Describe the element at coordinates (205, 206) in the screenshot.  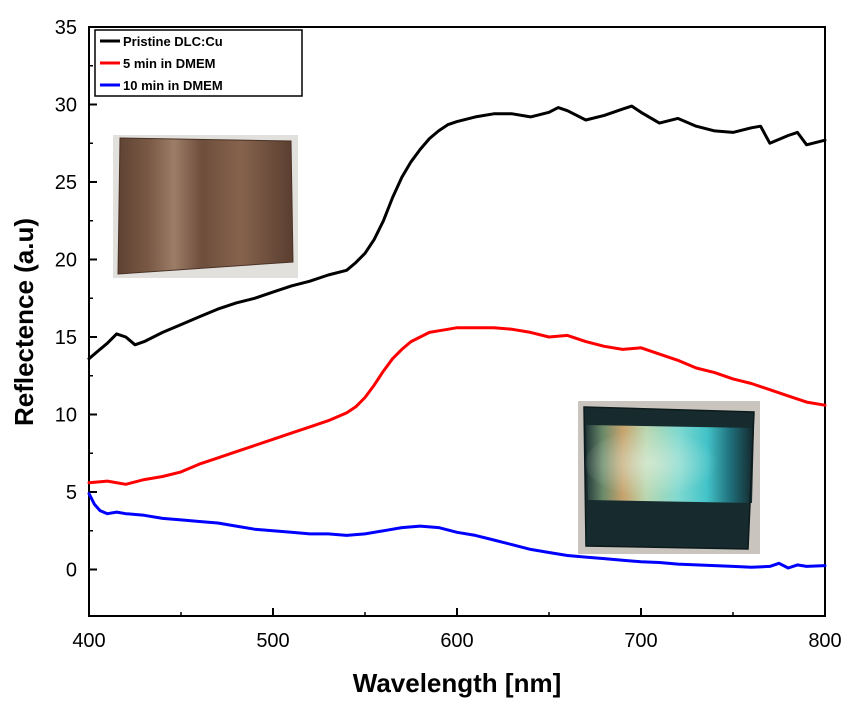
I see `inset-photo-pristine-sample` at that location.